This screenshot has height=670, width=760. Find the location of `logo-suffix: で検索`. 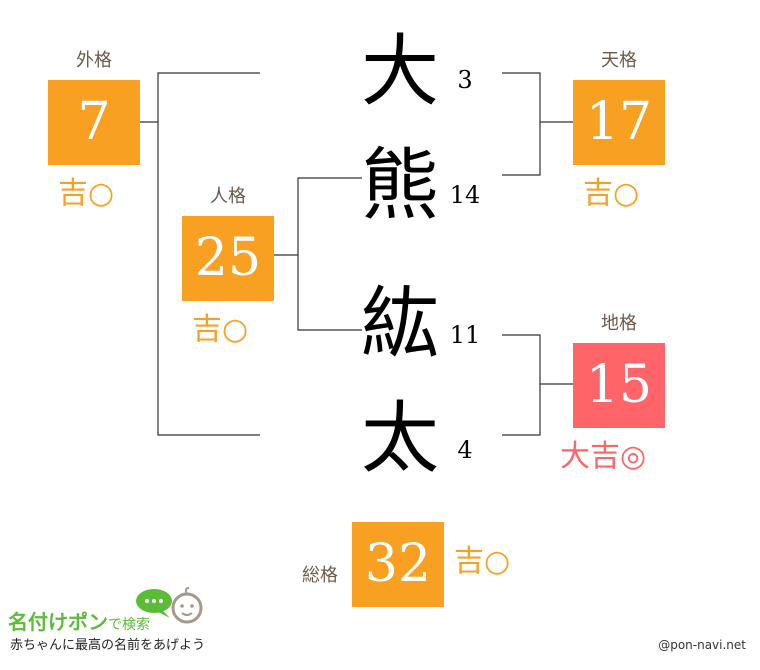

logo-suffix: で検索 is located at coordinates (129, 625).